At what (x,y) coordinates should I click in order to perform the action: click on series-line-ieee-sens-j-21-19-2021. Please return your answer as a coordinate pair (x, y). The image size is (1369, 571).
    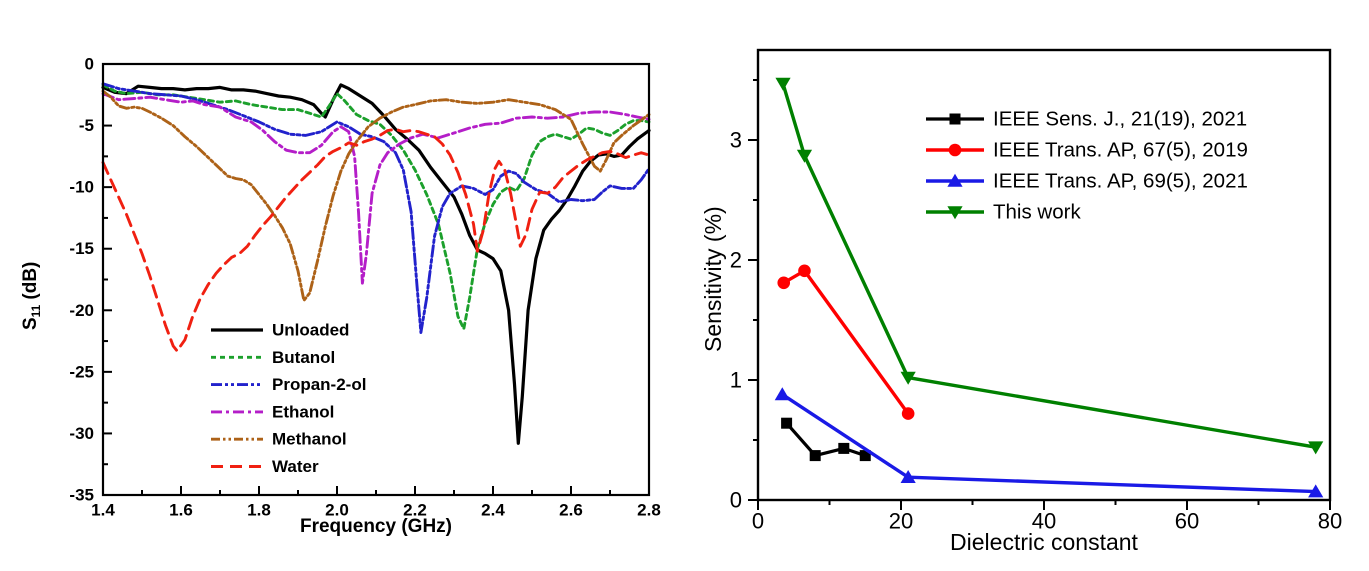
    Looking at the image, I should click on (825, 439).